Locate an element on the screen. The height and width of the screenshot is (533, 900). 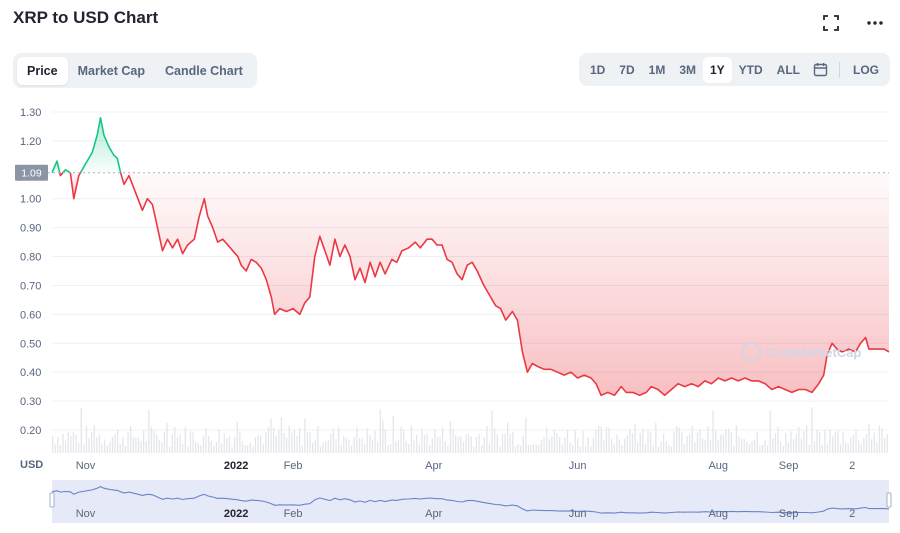
tab-candle-chart: Candle Chart is located at coordinates (203, 70).